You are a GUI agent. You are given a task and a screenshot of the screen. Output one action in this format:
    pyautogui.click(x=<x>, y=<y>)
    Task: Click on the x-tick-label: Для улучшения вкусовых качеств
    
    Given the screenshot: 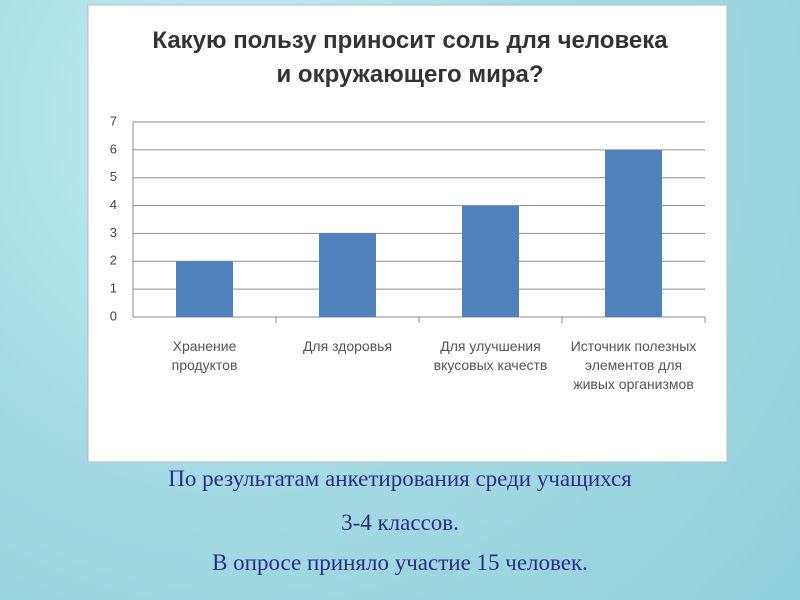 What is the action you would take?
    pyautogui.click(x=490, y=355)
    